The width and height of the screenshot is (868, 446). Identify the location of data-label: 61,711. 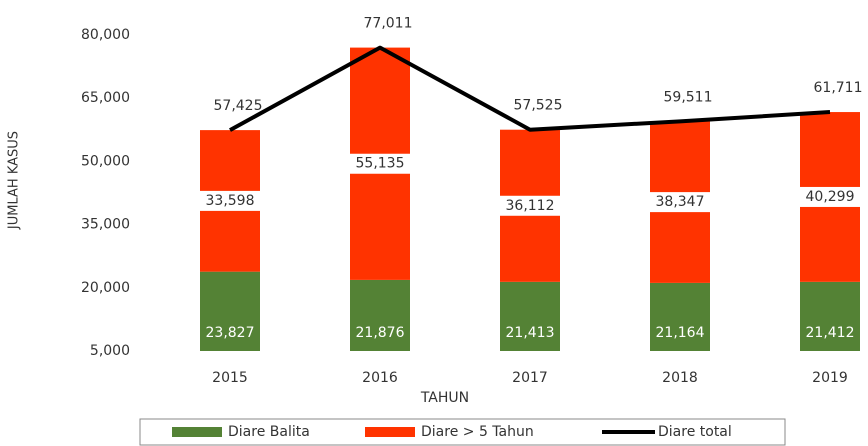
(838, 88).